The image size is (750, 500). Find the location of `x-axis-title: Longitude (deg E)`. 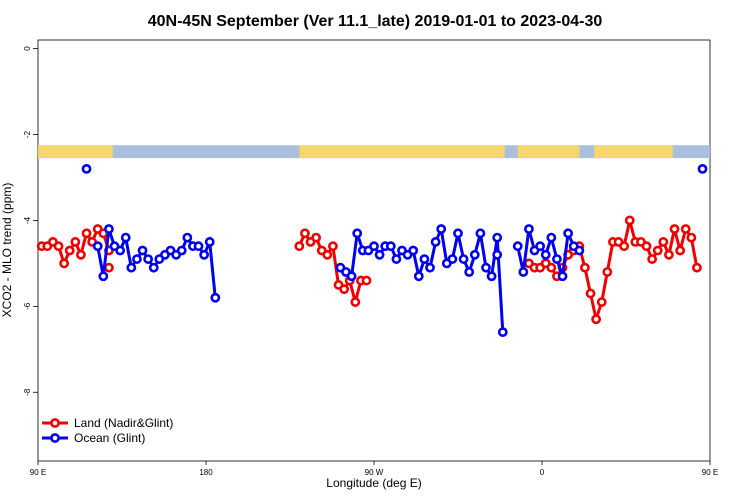

x-axis-title: Longitude (deg E) is located at coordinates (373, 483).